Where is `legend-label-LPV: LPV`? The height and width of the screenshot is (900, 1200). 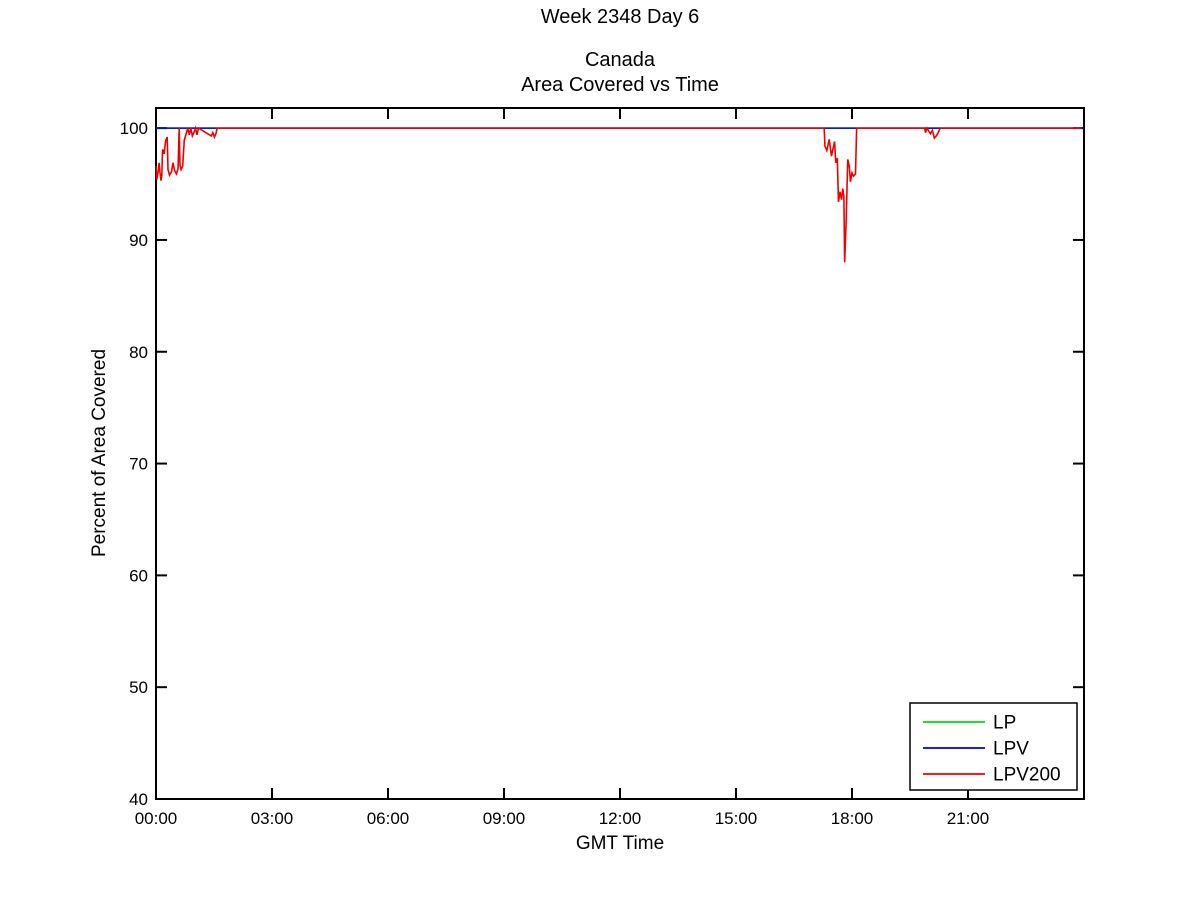 legend-label-LPV: LPV is located at coordinates (1011, 749).